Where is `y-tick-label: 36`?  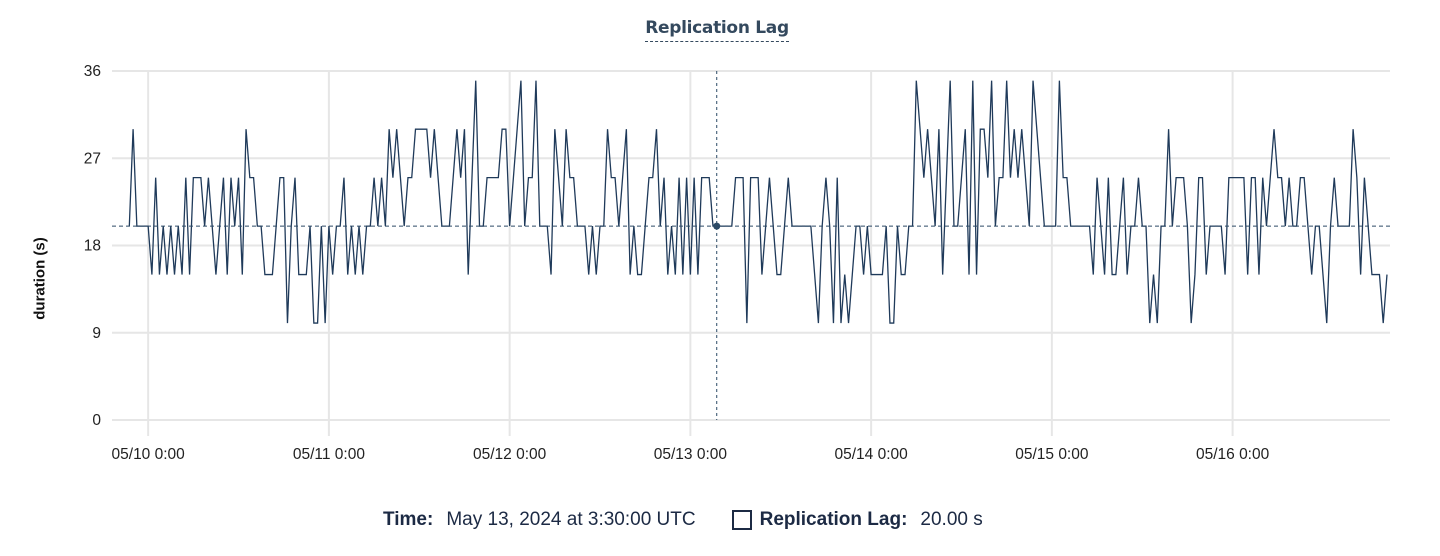
y-tick-label: 36 is located at coordinates (92, 71).